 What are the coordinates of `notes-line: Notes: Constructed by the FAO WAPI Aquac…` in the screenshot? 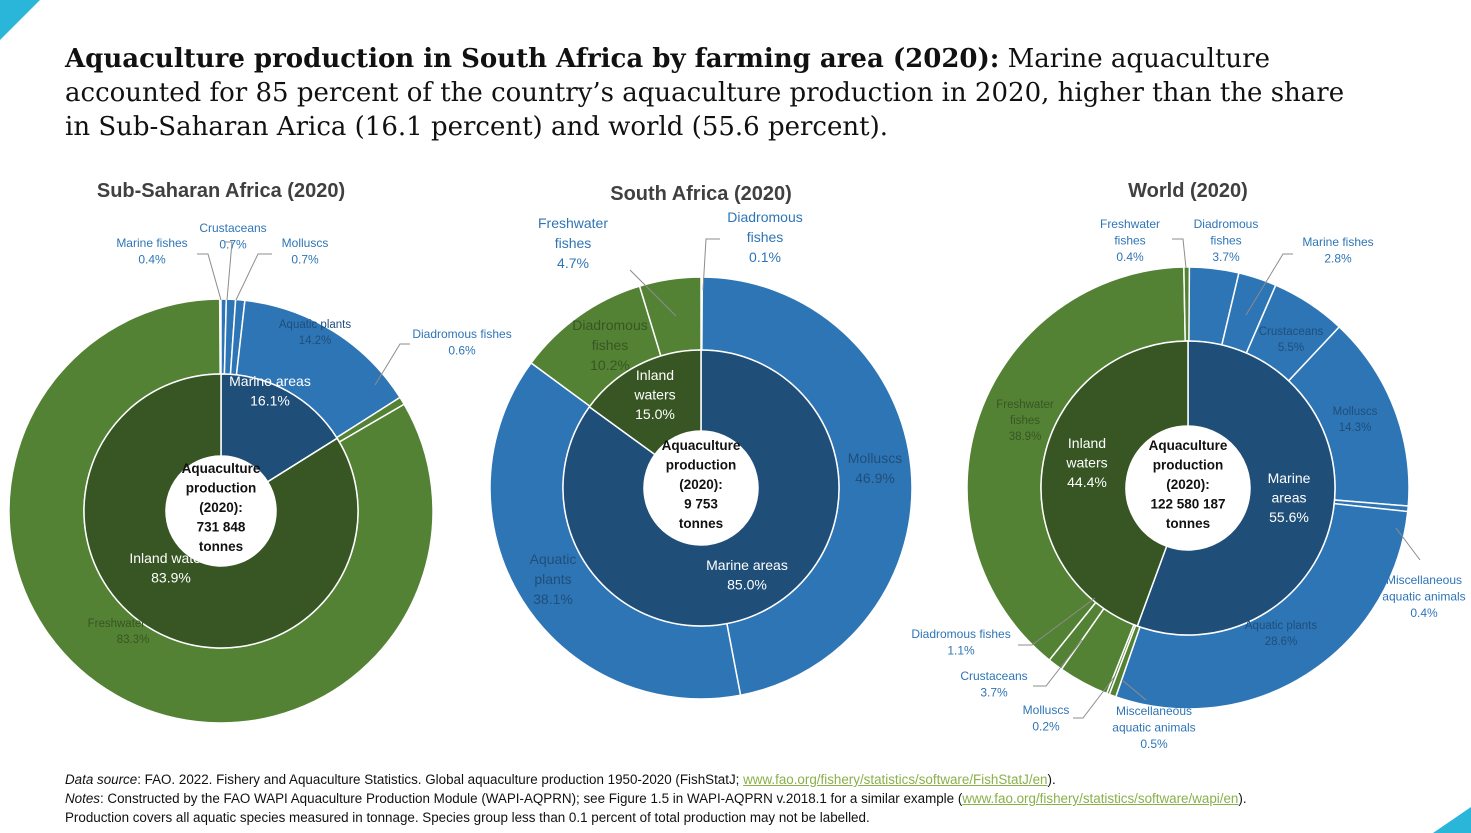 It's located at (760, 798).